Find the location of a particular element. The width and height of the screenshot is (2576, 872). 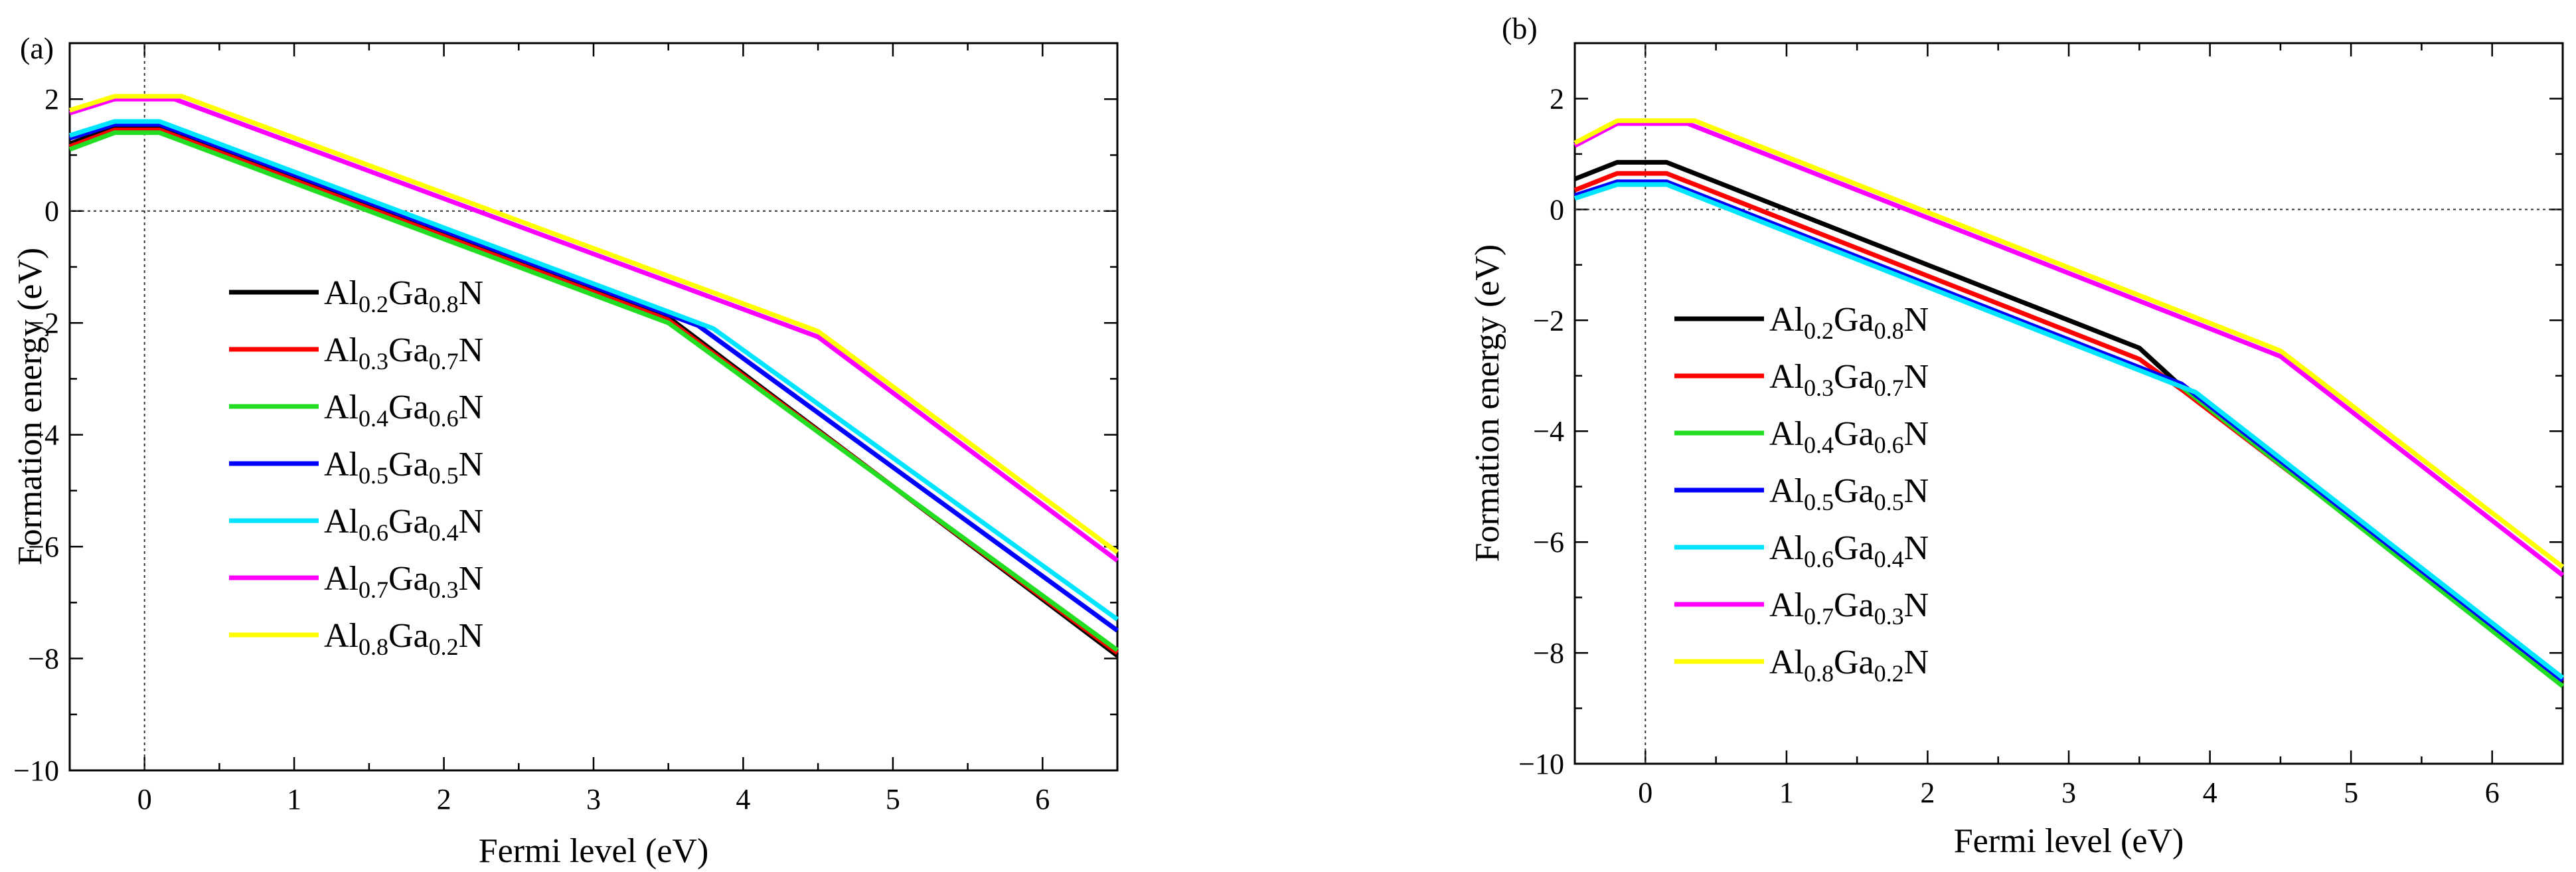

panel-a-x-tick-label: 5 is located at coordinates (893, 800).